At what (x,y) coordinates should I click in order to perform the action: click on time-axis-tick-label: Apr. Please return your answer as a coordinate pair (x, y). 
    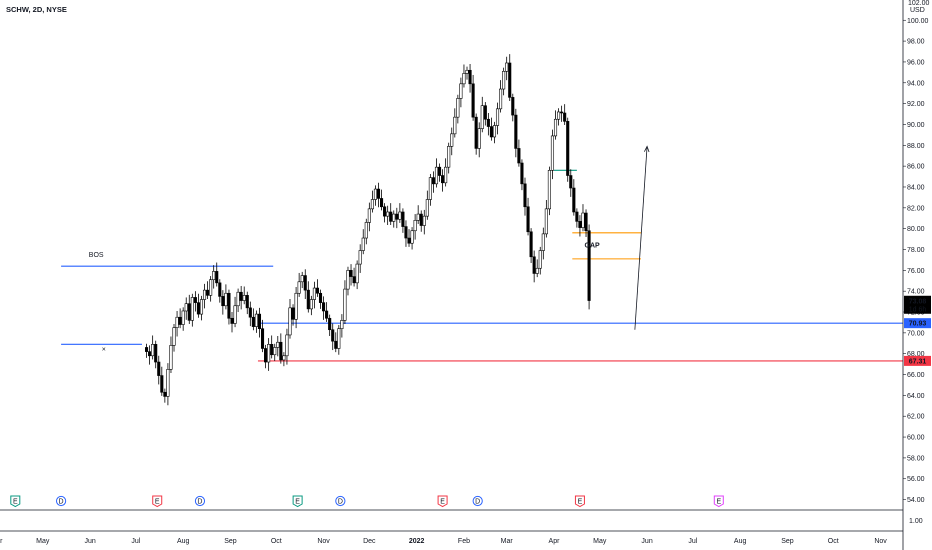
    Looking at the image, I should click on (1, 541).